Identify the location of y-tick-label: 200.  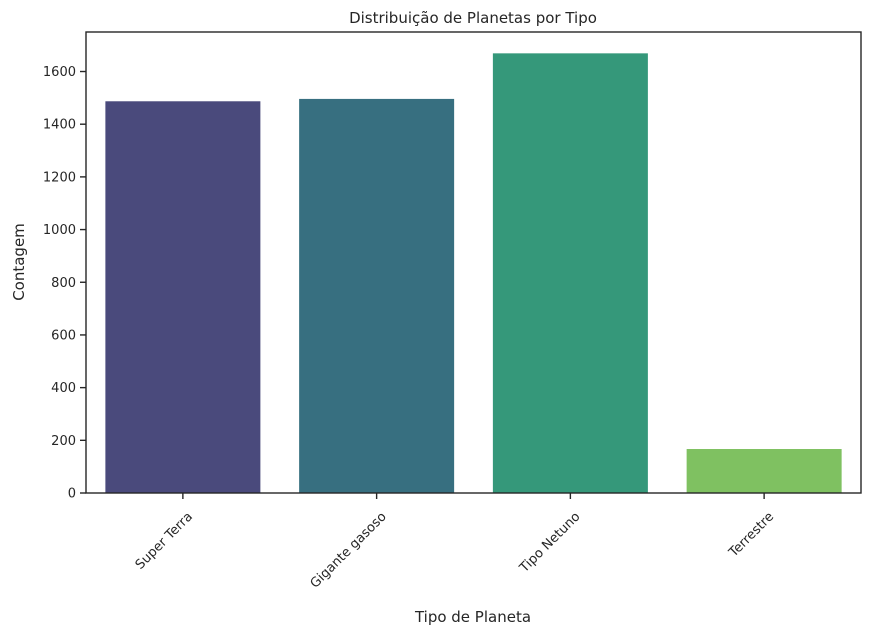
(63, 441).